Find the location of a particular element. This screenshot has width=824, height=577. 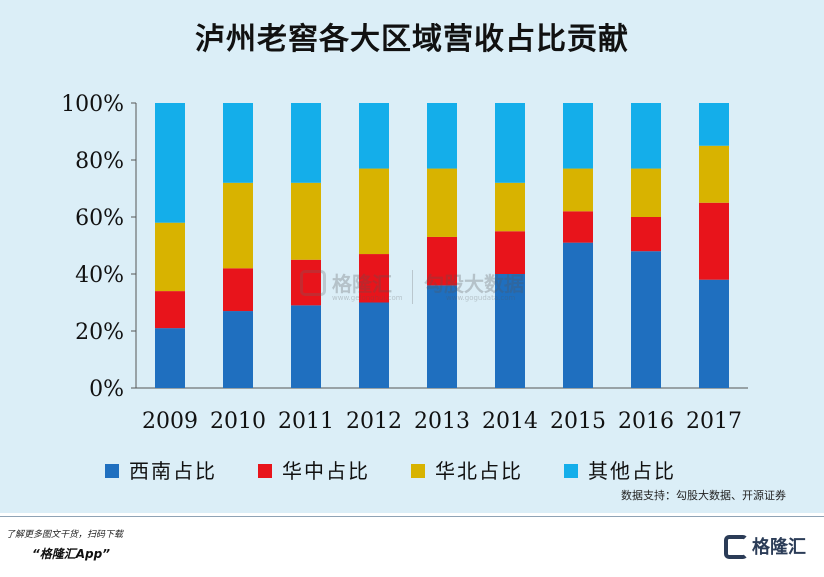

chart-title: 泸州老窖各大区域营收占比贡献 is located at coordinates (412, 39).